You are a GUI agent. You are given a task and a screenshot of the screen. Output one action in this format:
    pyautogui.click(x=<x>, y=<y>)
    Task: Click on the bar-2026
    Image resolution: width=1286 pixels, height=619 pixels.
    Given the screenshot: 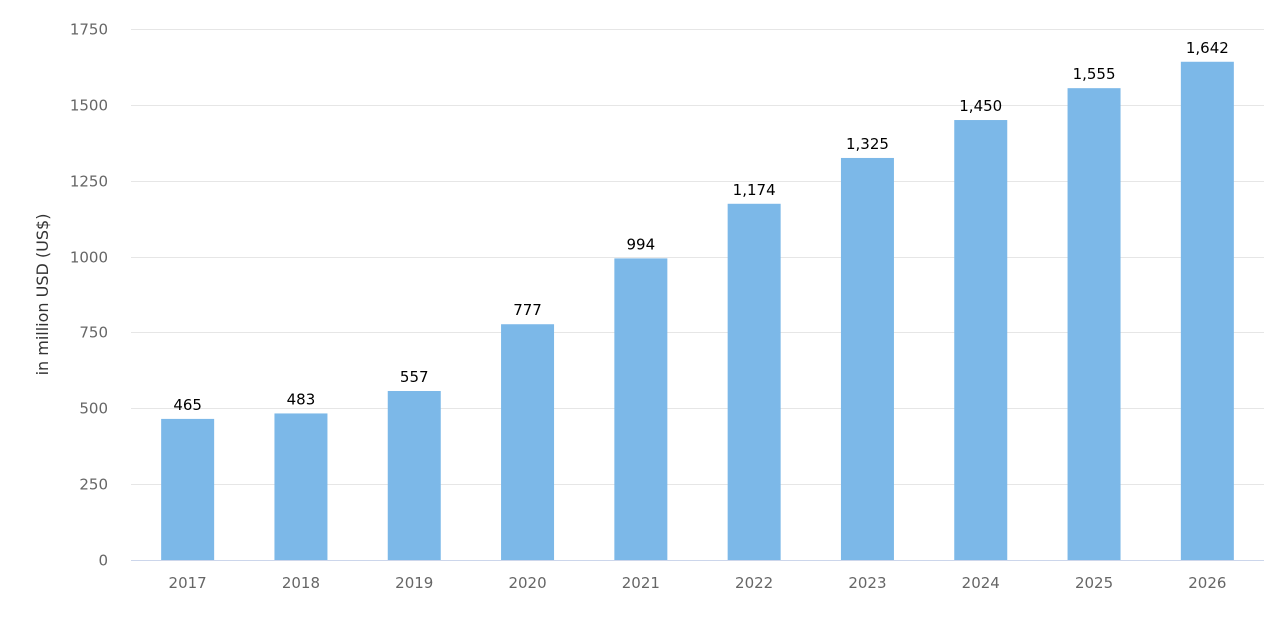 What is the action you would take?
    pyautogui.click(x=1207, y=310)
    